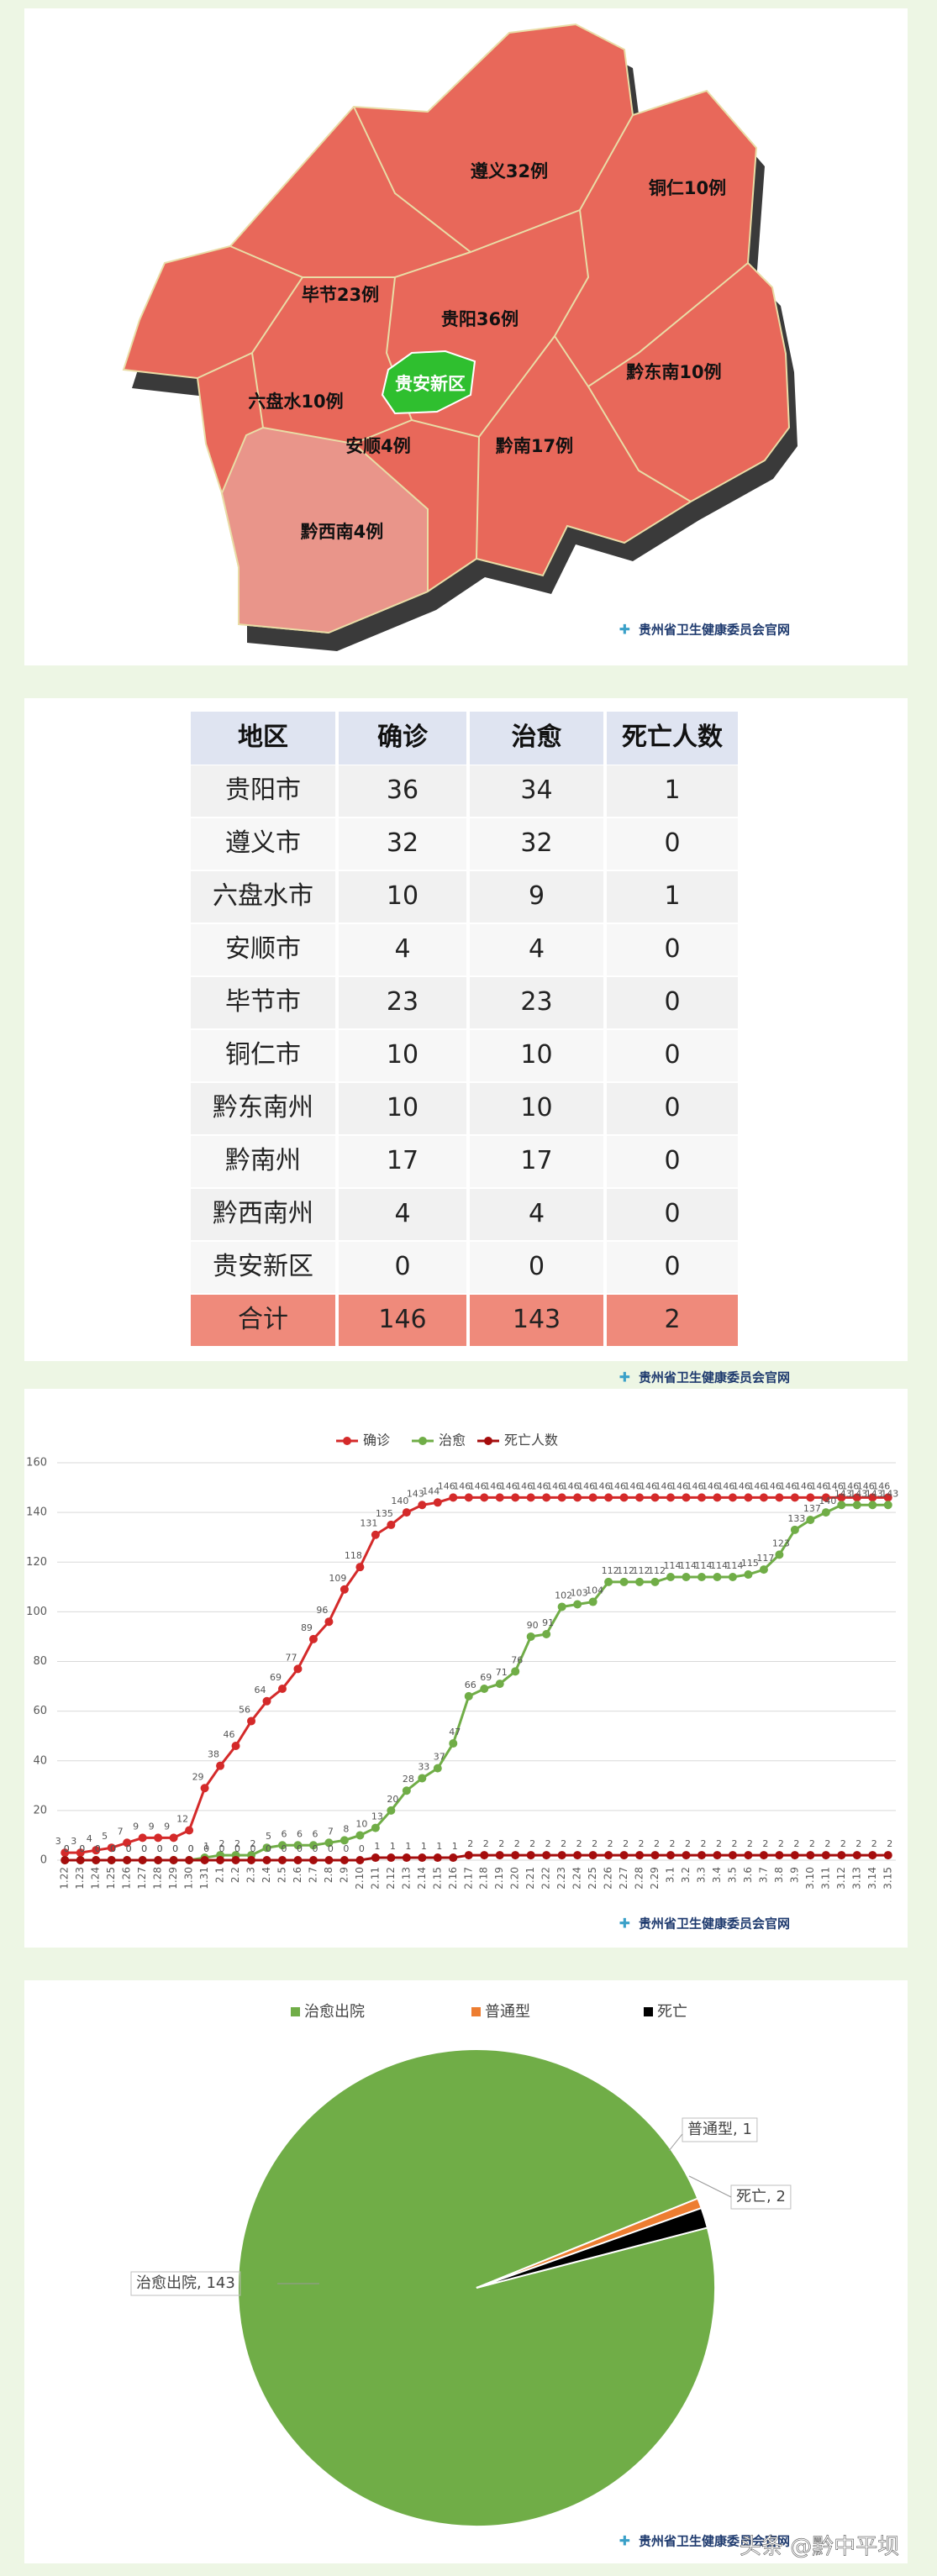 The image size is (937, 2576). Describe the element at coordinates (281, 1875) in the screenshot. I see `x-tick-label: 2.5` at that location.